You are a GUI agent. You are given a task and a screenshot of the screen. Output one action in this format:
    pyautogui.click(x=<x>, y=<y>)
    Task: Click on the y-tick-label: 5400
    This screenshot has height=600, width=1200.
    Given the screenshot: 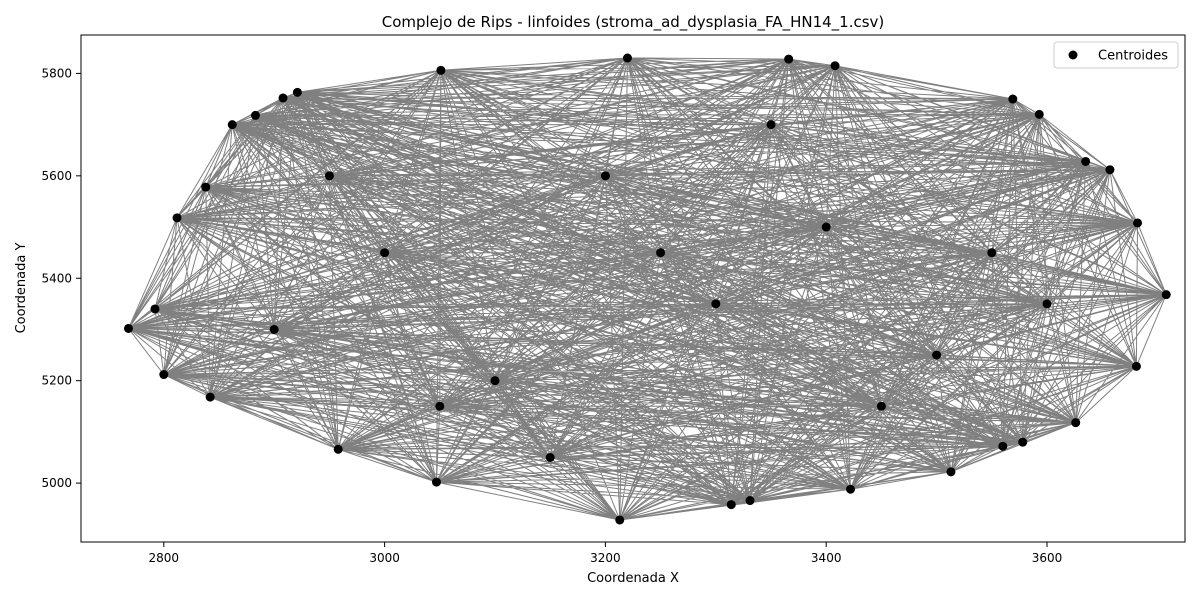 What is the action you would take?
    pyautogui.click(x=56, y=278)
    